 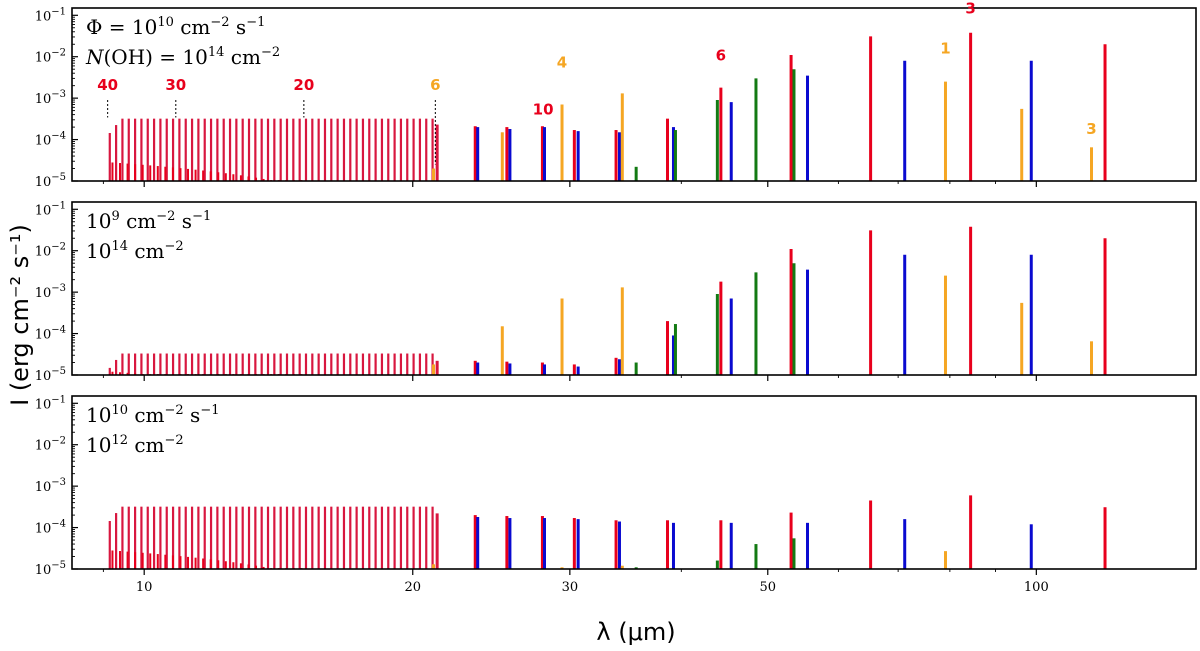 I want to click on x-tick-label: 100, so click(x=1036, y=587).